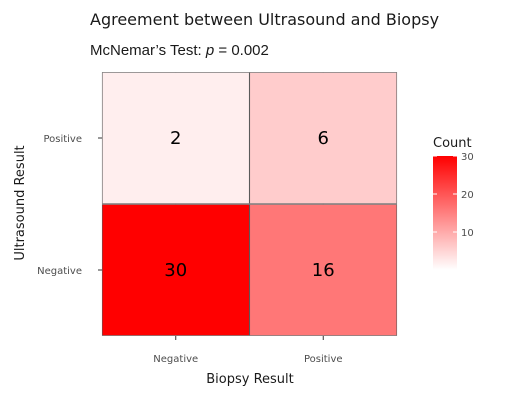 The image size is (517, 405). What do you see at coordinates (445, 213) in the screenshot?
I see `legend-colorbar` at bounding box center [445, 213].